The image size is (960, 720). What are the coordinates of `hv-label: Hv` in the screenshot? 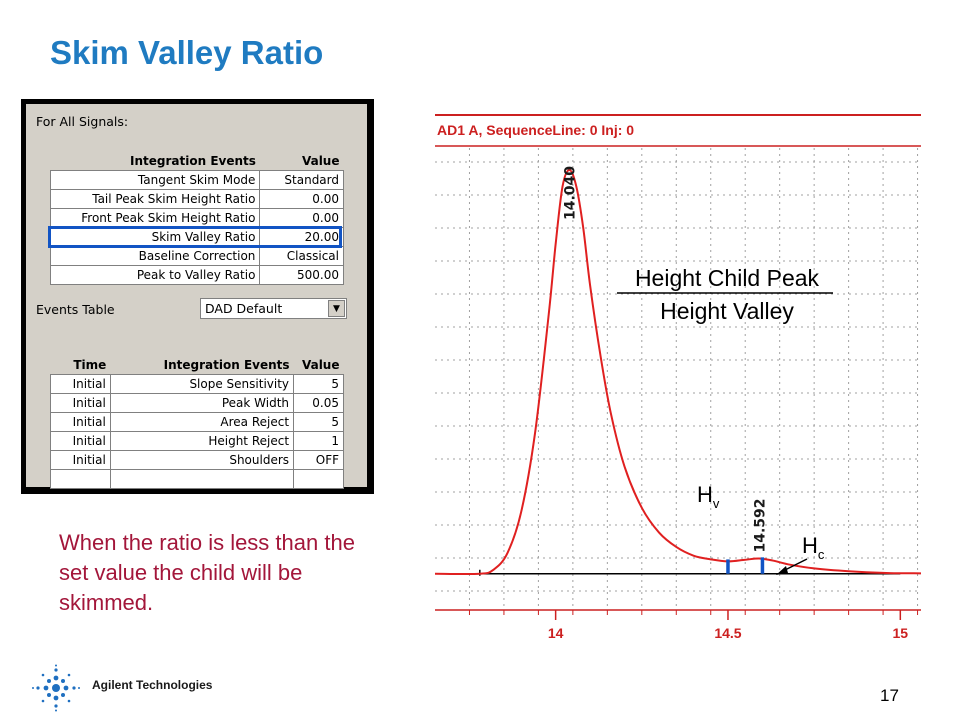 It's located at (708, 496).